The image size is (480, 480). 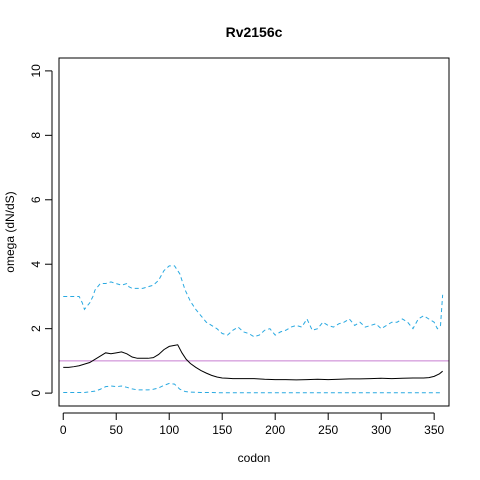 I want to click on x-tick-label: 250, so click(x=328, y=430).